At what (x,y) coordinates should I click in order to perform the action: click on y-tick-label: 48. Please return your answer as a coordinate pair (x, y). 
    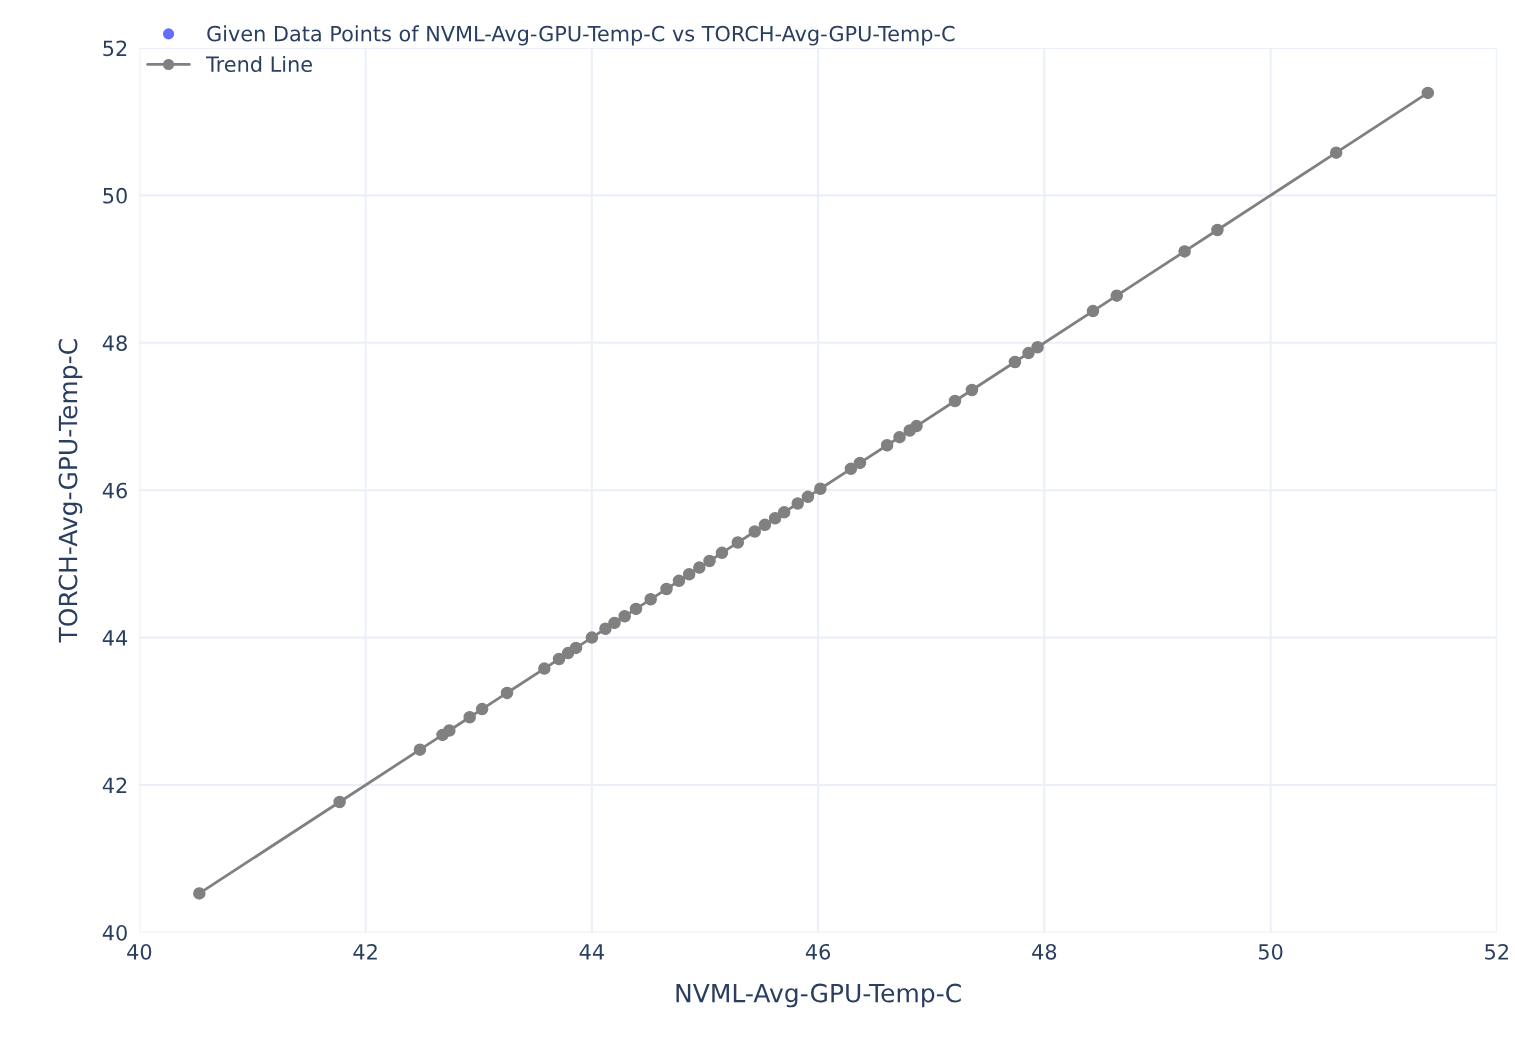
    Looking at the image, I should click on (114, 343).